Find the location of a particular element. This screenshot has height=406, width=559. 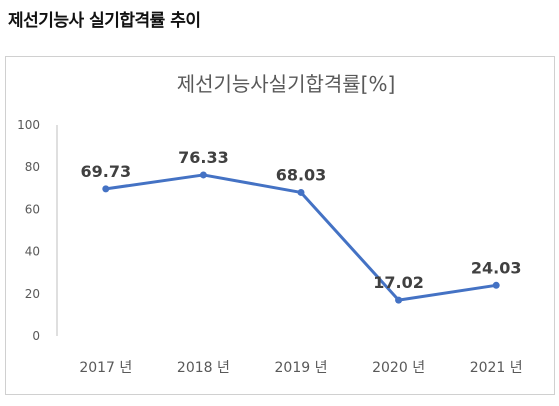

x-tick-label: 2017 년 is located at coordinates (105, 368).